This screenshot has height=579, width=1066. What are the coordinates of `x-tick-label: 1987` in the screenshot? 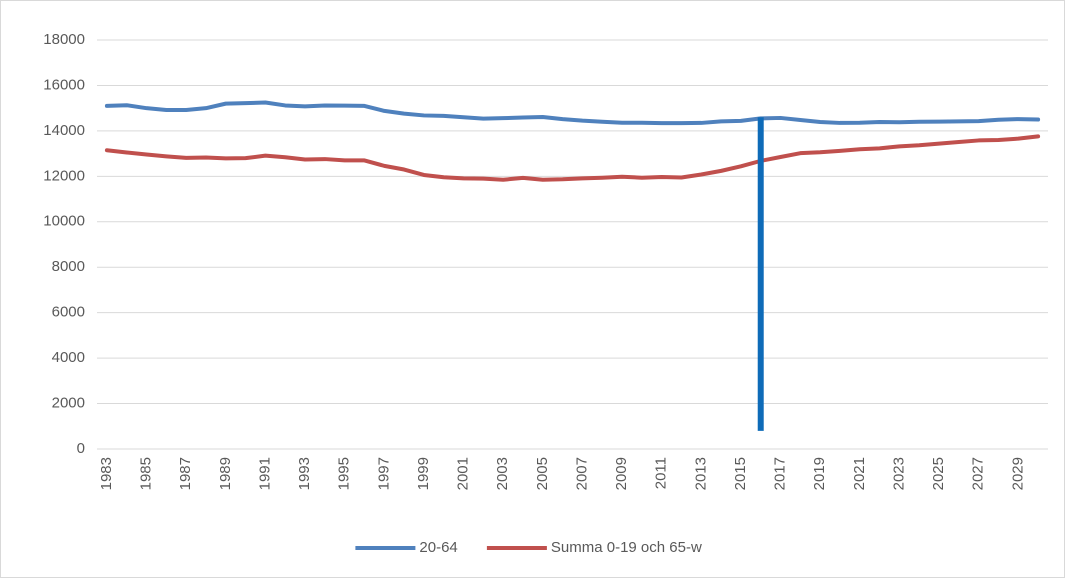 It's located at (185, 473).